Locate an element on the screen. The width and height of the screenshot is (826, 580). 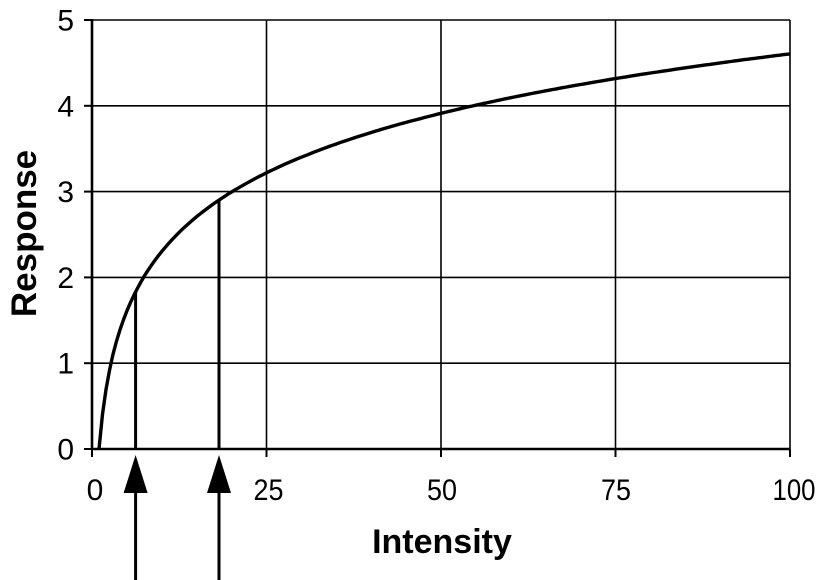
svg-text: 75 is located at coordinates (616, 490).